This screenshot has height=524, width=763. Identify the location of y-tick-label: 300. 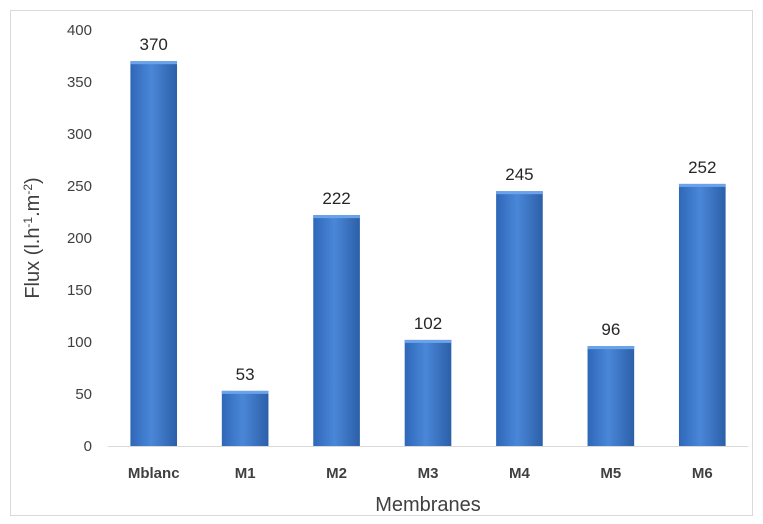
(79, 134).